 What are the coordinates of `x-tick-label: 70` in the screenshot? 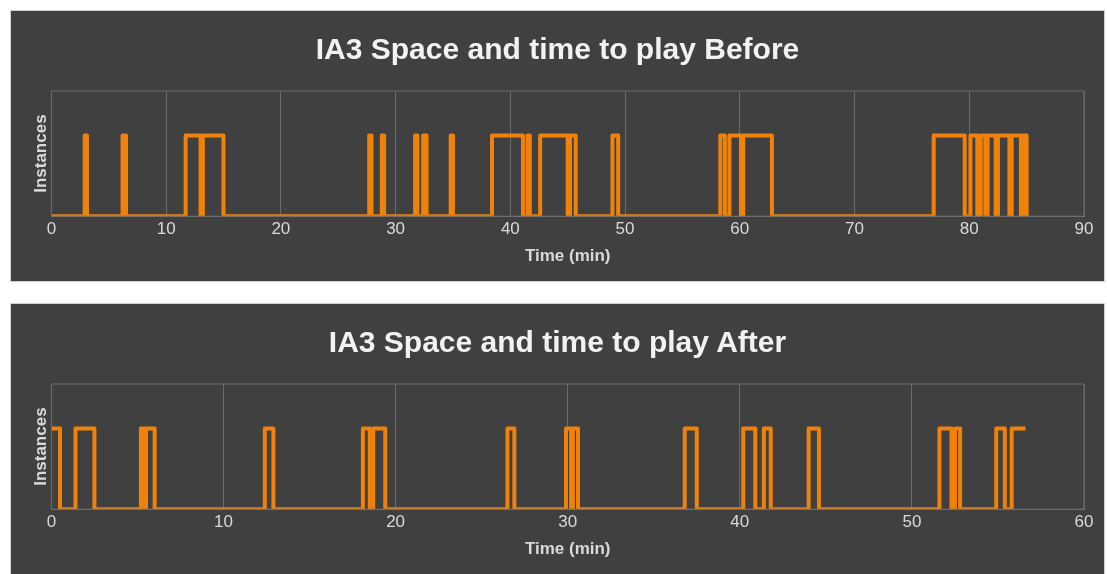 It's located at (854, 229).